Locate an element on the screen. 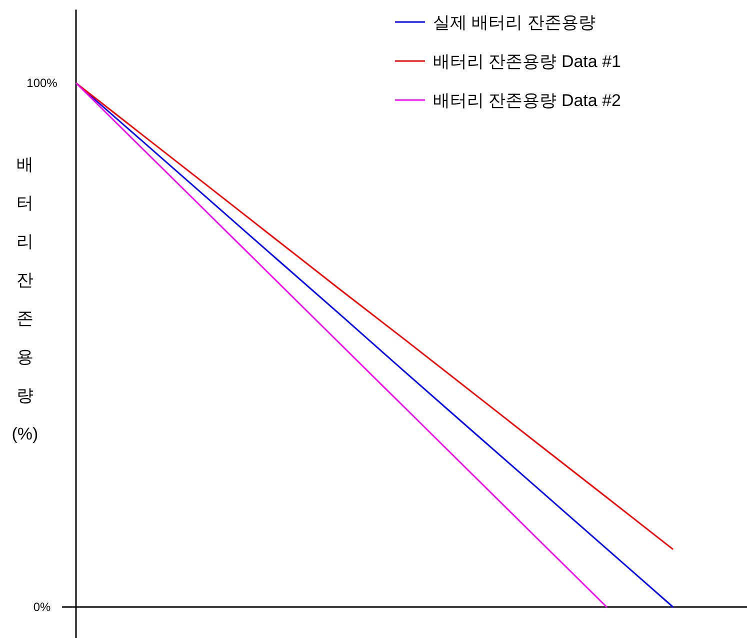  legend-label: 실제 배터리 잔존용량 is located at coordinates (514, 22).